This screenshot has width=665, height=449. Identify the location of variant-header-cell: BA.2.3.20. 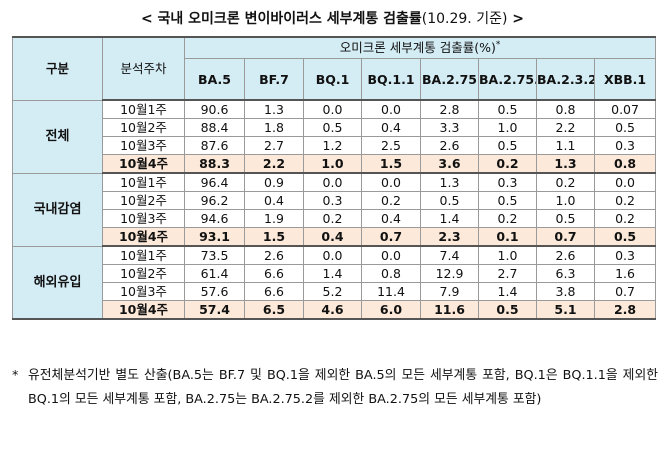
(565, 79).